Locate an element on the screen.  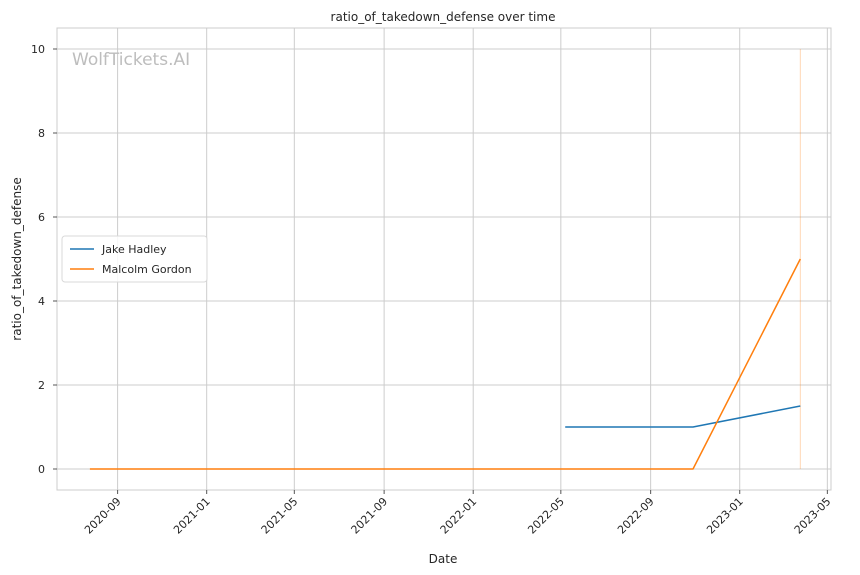
x-axis-label: Date is located at coordinates (443, 559).